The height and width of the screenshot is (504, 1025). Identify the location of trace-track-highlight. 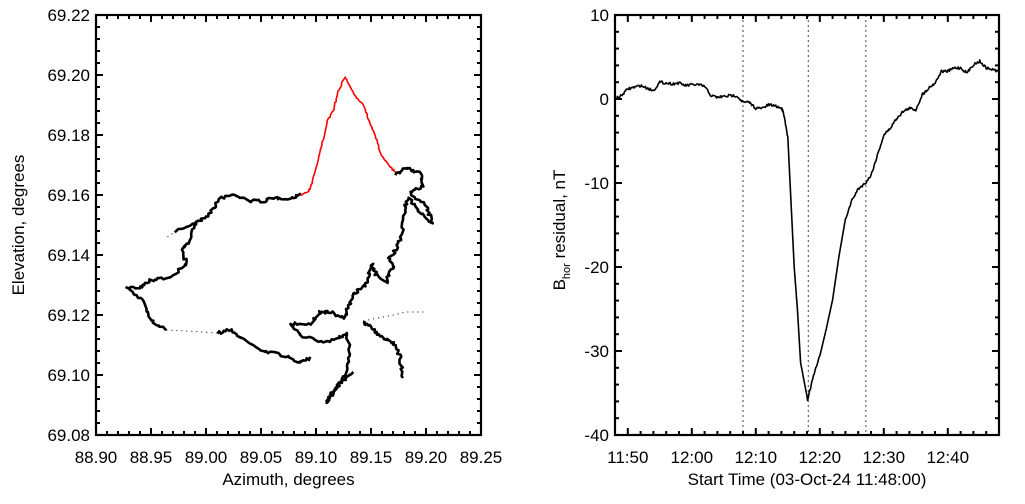
(349, 136).